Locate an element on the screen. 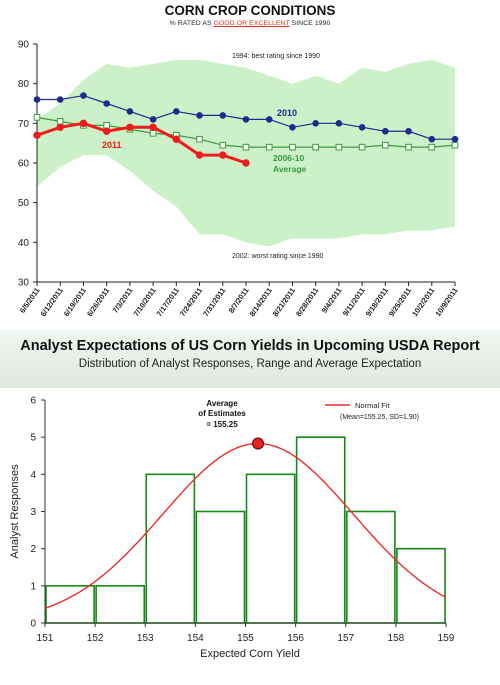 Image resolution: width=500 pixels, height=685 pixels. y-tick-label: 40 is located at coordinates (24, 243).